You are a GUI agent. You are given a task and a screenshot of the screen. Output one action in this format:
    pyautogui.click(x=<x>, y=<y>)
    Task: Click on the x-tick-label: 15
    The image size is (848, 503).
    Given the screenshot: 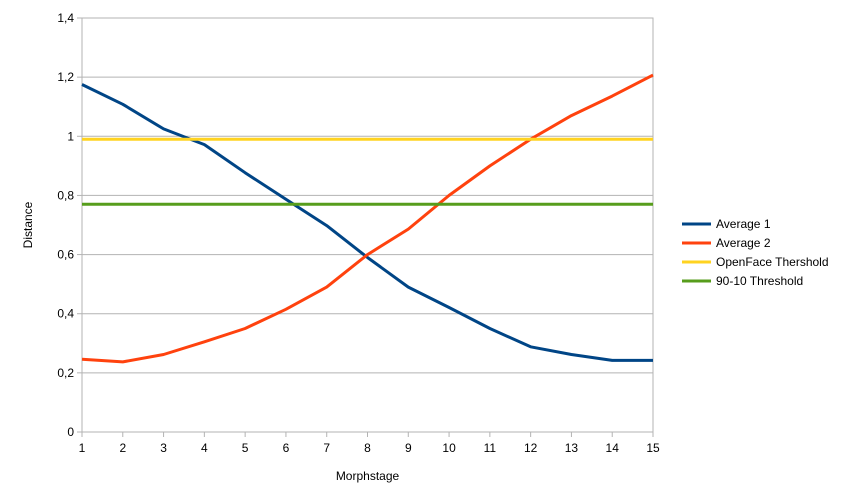 What is the action you would take?
    pyautogui.click(x=653, y=448)
    